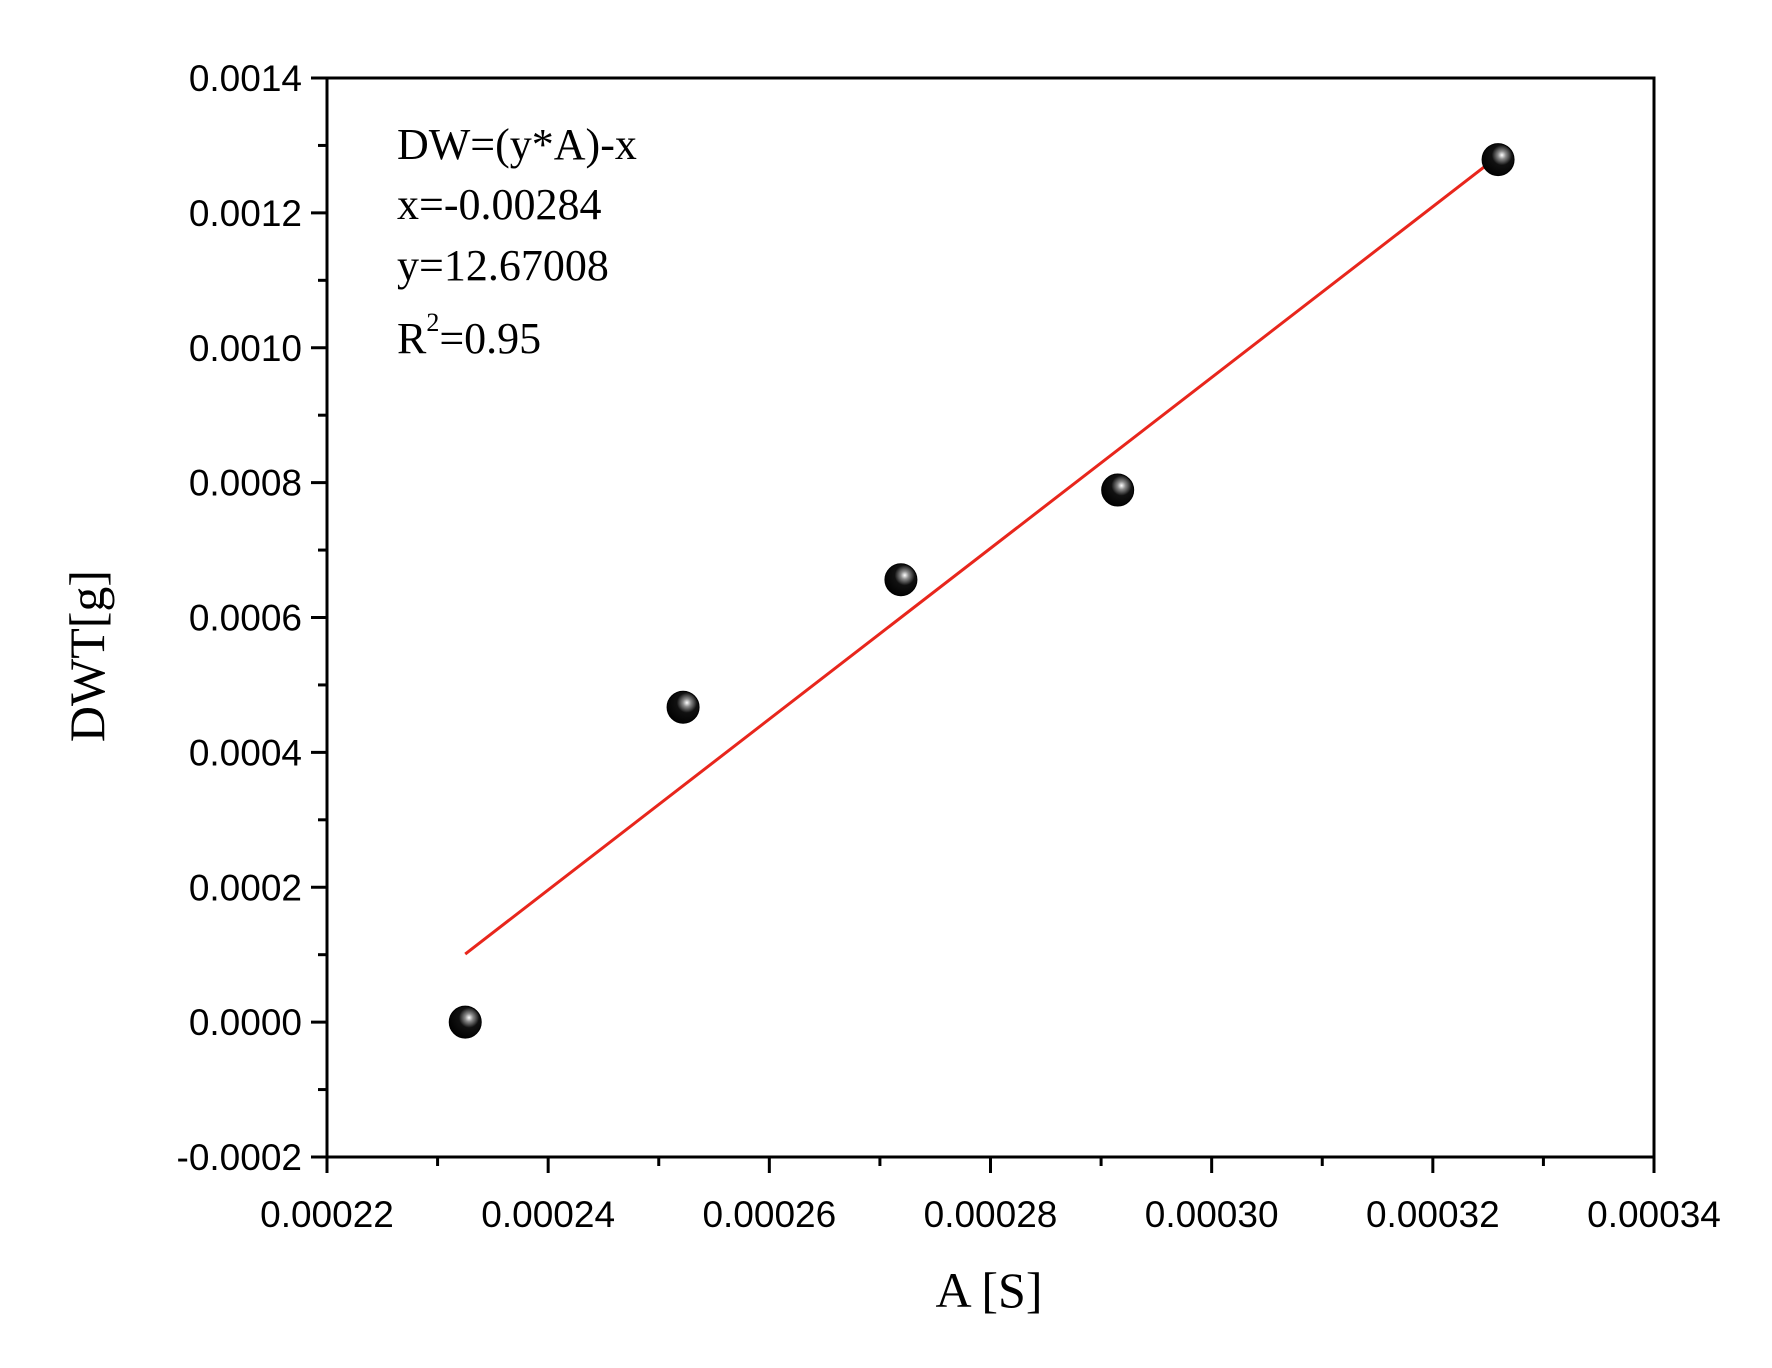 Image resolution: width=1772 pixels, height=1368 pixels. Describe the element at coordinates (245, 752) in the screenshot. I see `y-tick-label: 0.0004` at that location.